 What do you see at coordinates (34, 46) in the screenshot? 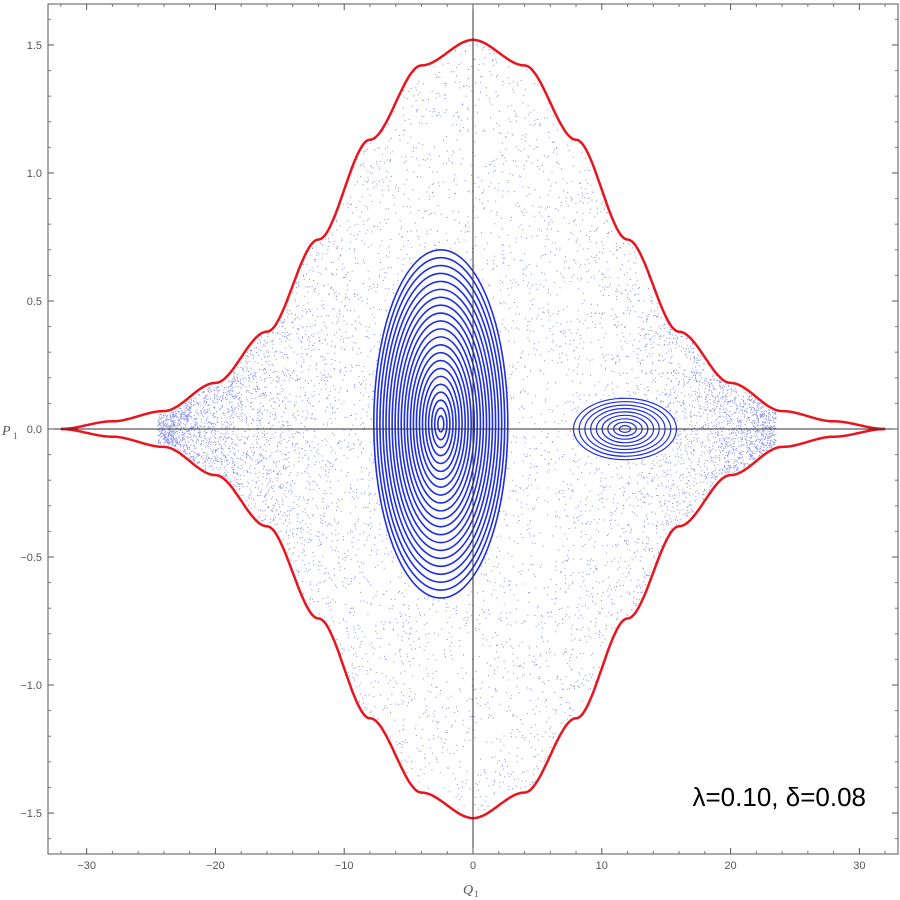
I see `y-tick-label: 1.5` at bounding box center [34, 46].